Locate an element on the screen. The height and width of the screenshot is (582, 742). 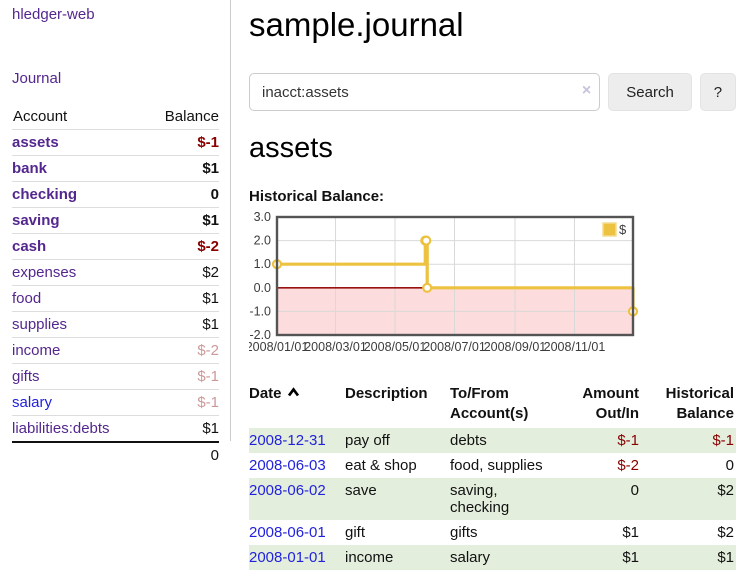
register-accounts: food, supplies is located at coordinates (496, 465).